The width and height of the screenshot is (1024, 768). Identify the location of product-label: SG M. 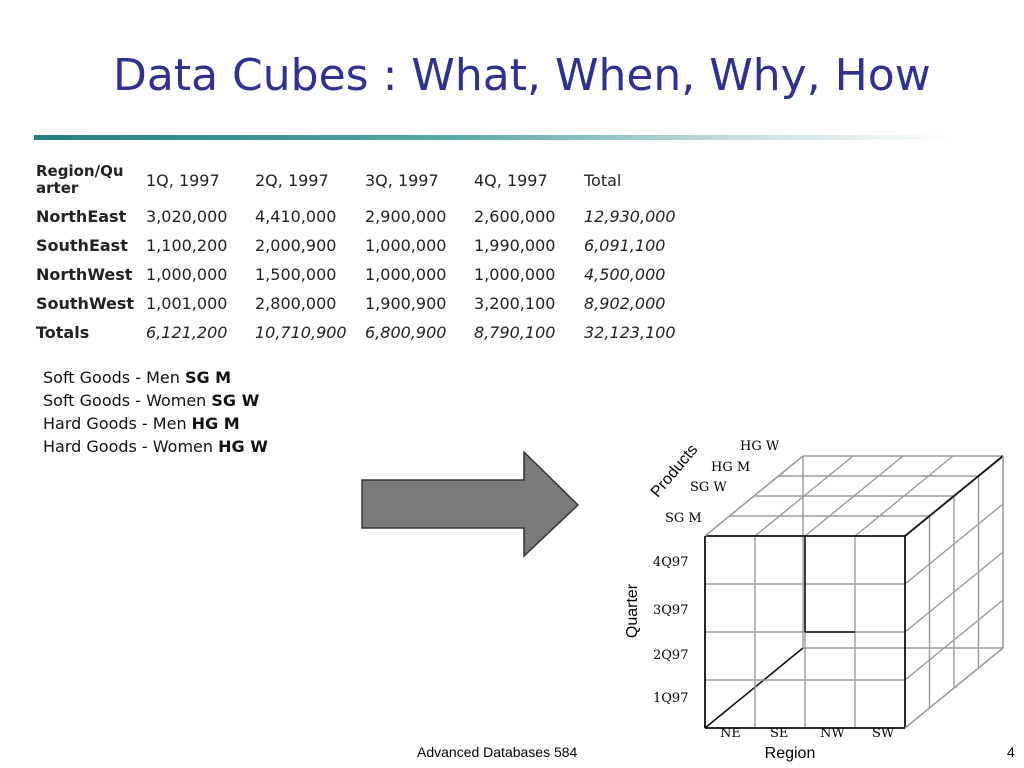
(683, 518).